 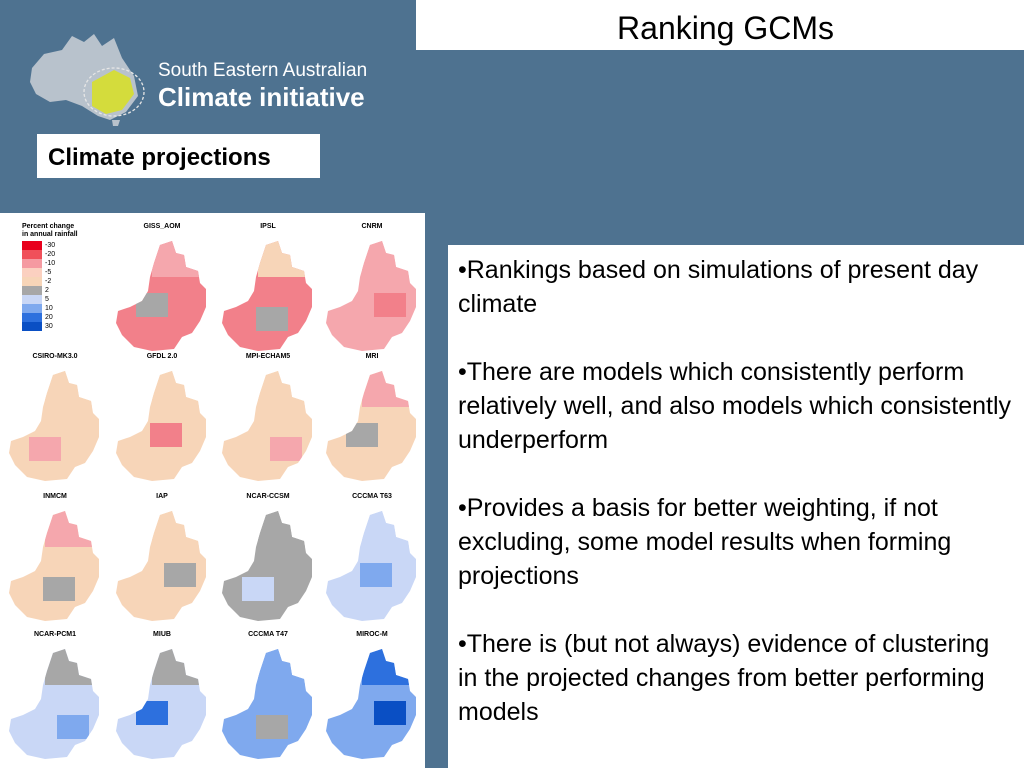 What do you see at coordinates (372, 226) in the screenshot?
I see `model-name: CNRM` at bounding box center [372, 226].